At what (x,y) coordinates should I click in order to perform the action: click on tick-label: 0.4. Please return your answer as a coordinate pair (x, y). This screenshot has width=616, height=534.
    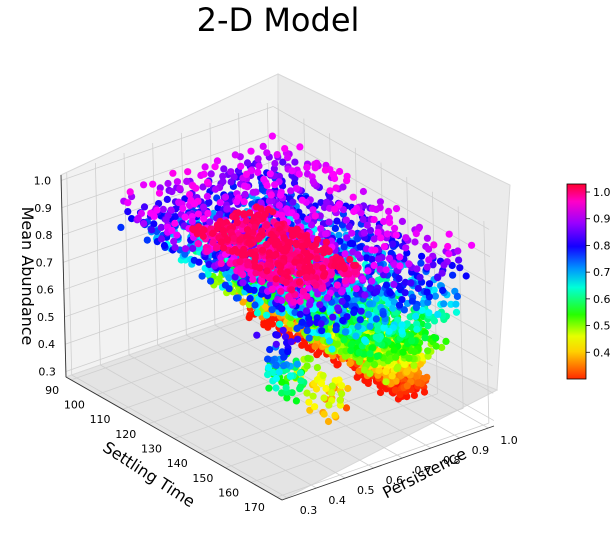
    Looking at the image, I should click on (337, 500).